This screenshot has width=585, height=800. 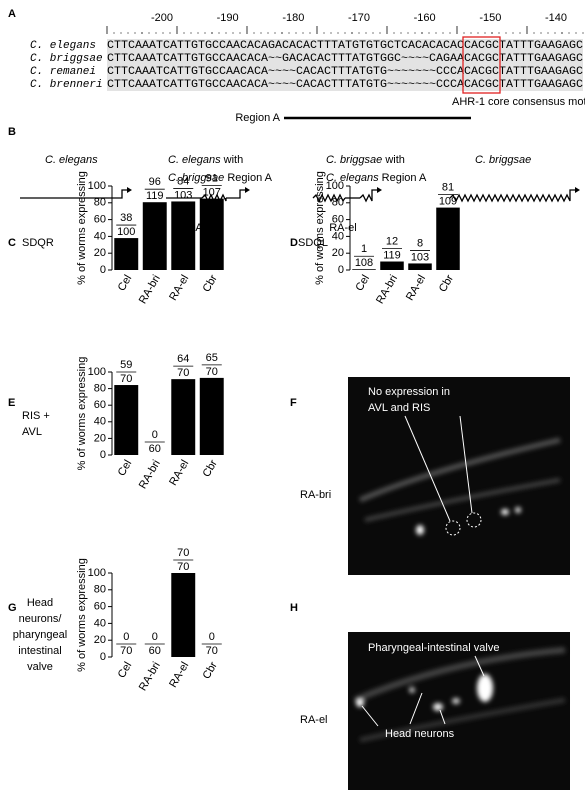 What do you see at coordinates (63, 46) in the screenshot?
I see `species-label: C. elegans` at bounding box center [63, 46].